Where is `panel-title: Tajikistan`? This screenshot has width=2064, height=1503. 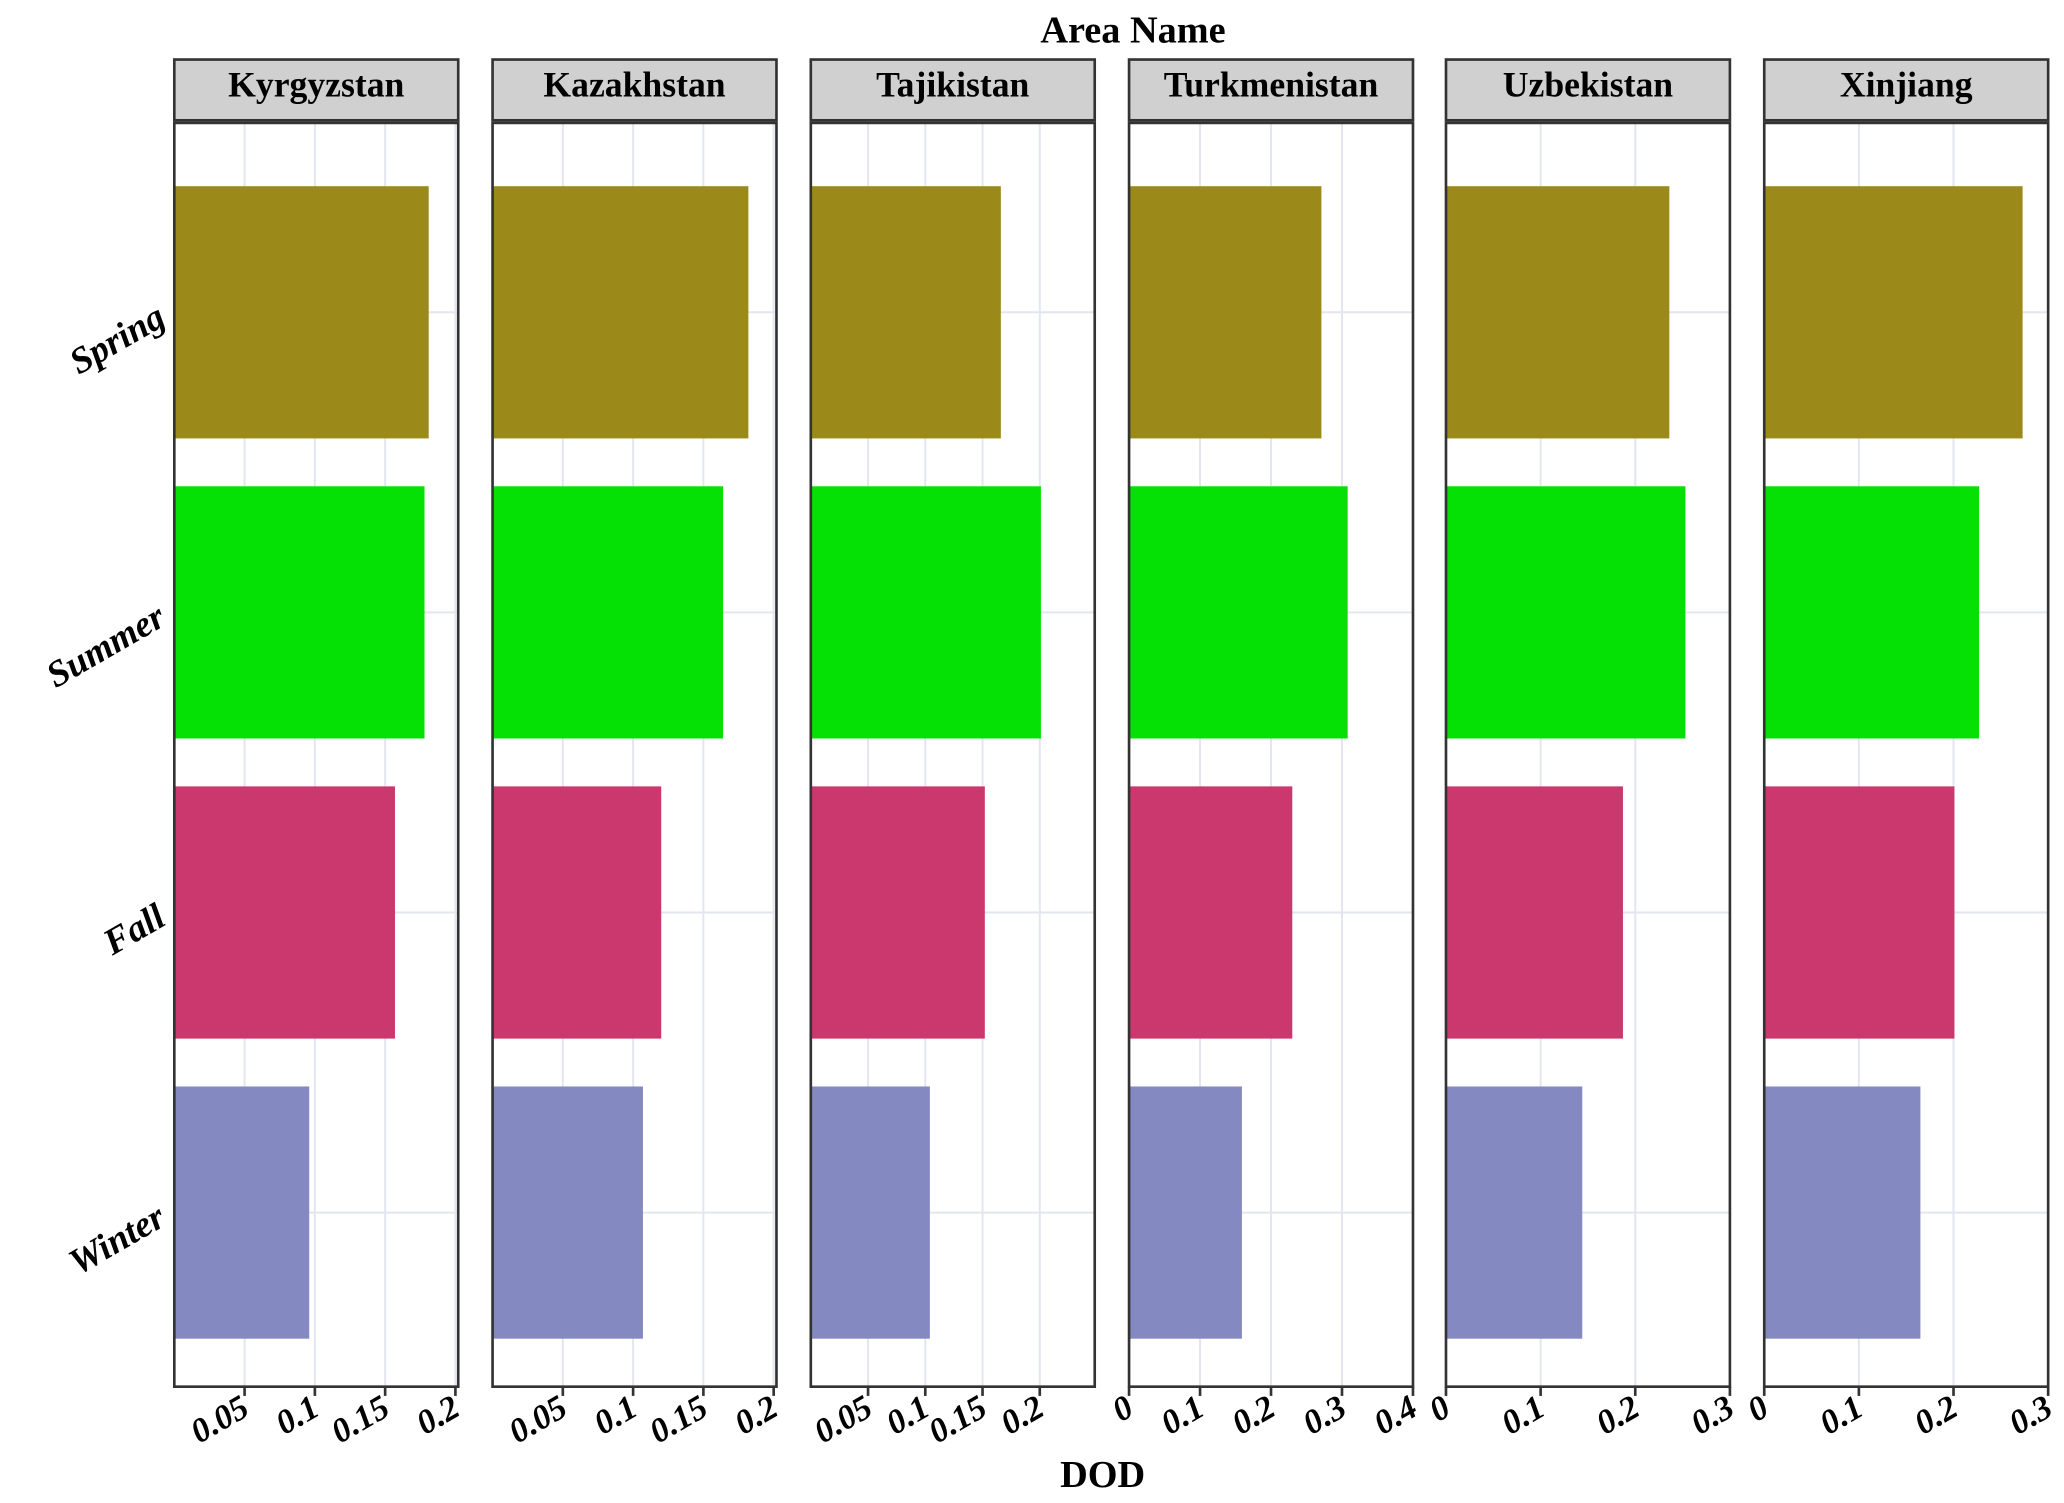 panel-title: Tajikistan is located at coordinates (952, 85).